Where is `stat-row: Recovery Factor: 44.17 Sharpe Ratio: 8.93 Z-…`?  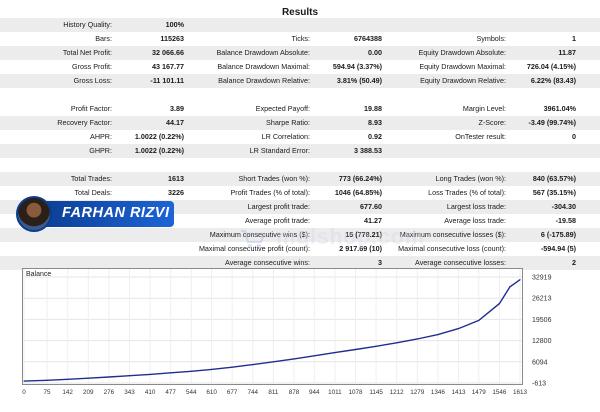
stat-row: Recovery Factor: 44.17 Sharpe Ratio: 8.93 Z-… is located at coordinates (300, 123).